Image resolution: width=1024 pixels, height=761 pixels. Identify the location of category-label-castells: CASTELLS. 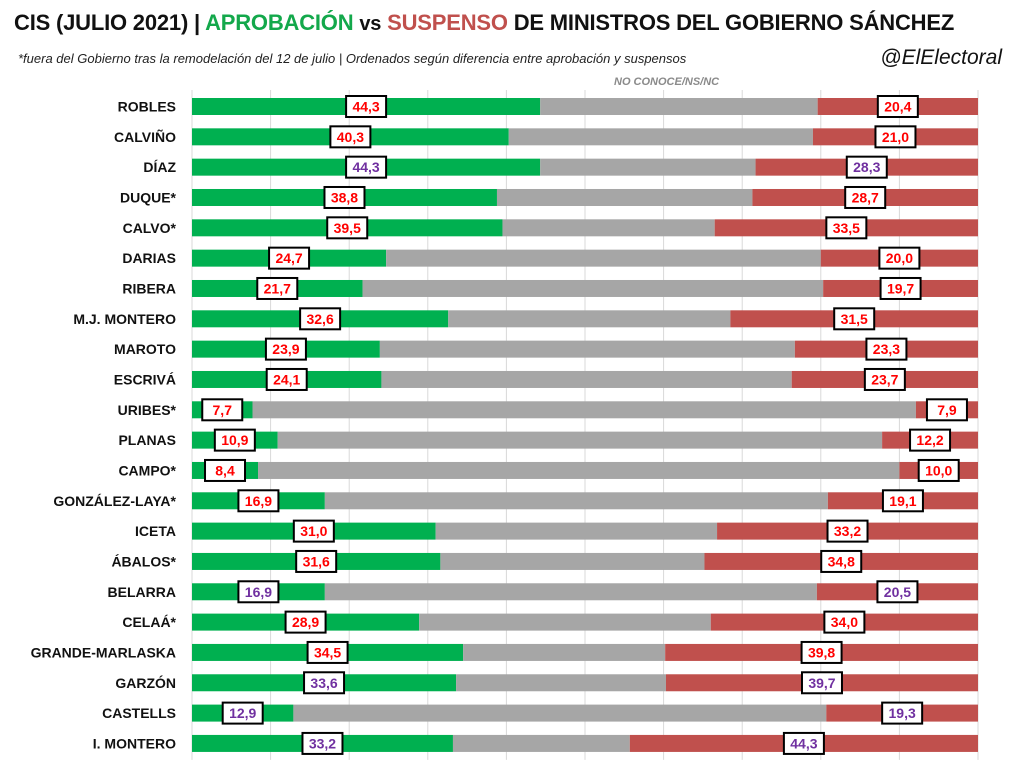
(139, 713).